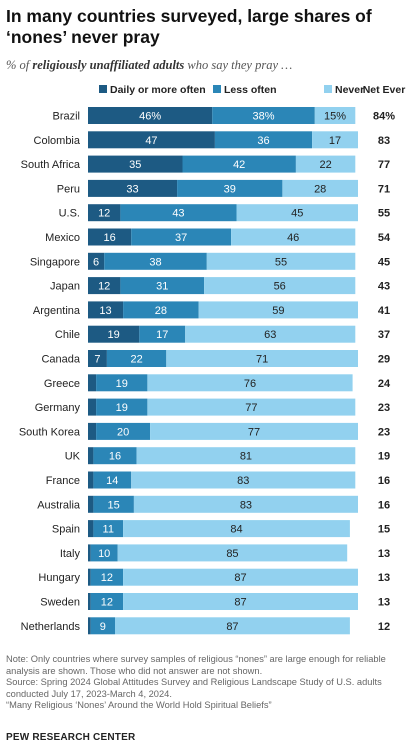 This screenshot has height=756, width=420. What do you see at coordinates (67, 335) in the screenshot?
I see `category-label: Chile` at bounding box center [67, 335].